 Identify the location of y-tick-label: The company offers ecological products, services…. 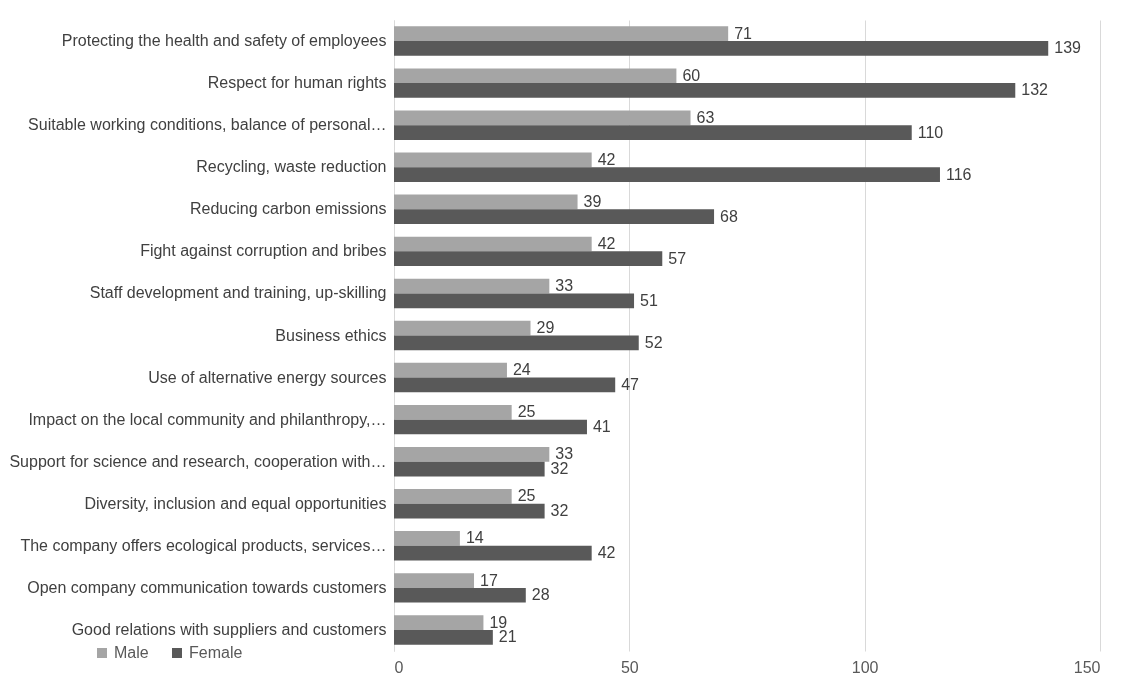
(203, 545).